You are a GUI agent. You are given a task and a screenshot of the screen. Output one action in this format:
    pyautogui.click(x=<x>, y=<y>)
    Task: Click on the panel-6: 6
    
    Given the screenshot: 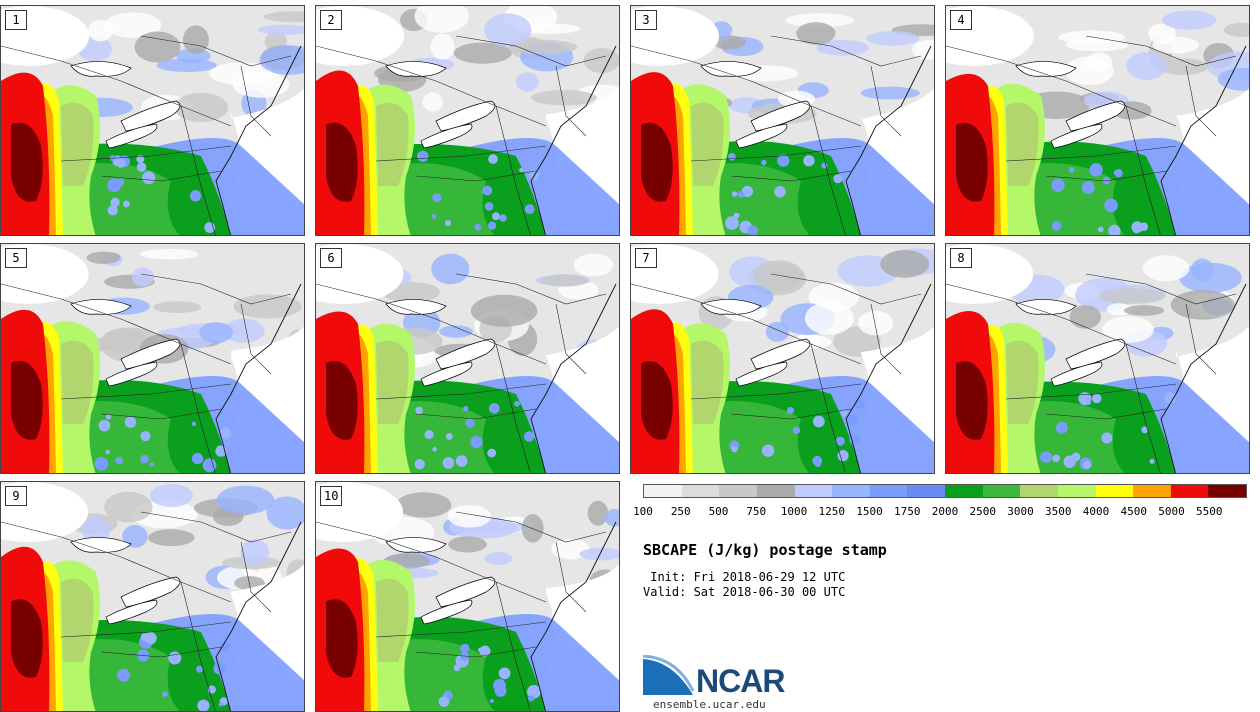 What is the action you would take?
    pyautogui.click(x=467, y=358)
    